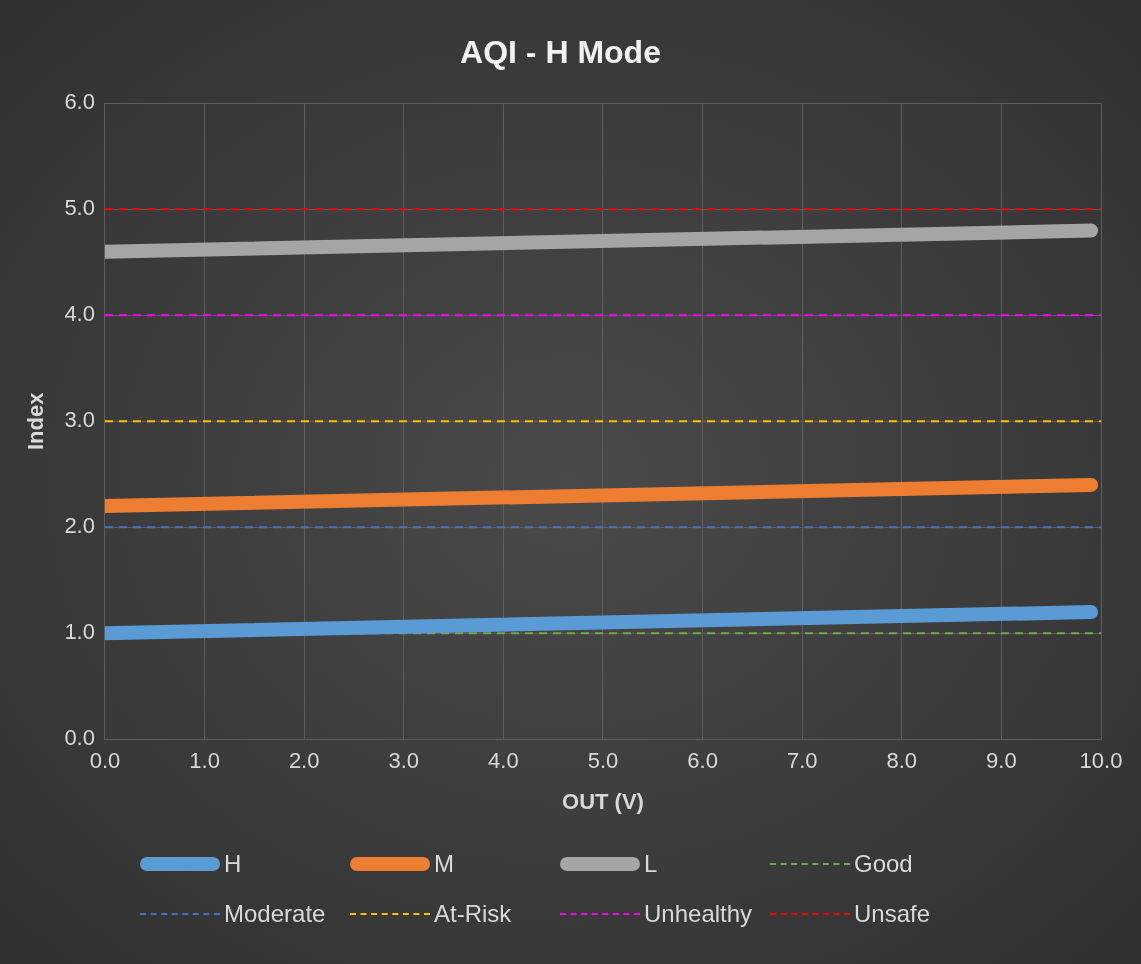  Describe the element at coordinates (275, 914) in the screenshot. I see `legend-label: Moderate` at that location.